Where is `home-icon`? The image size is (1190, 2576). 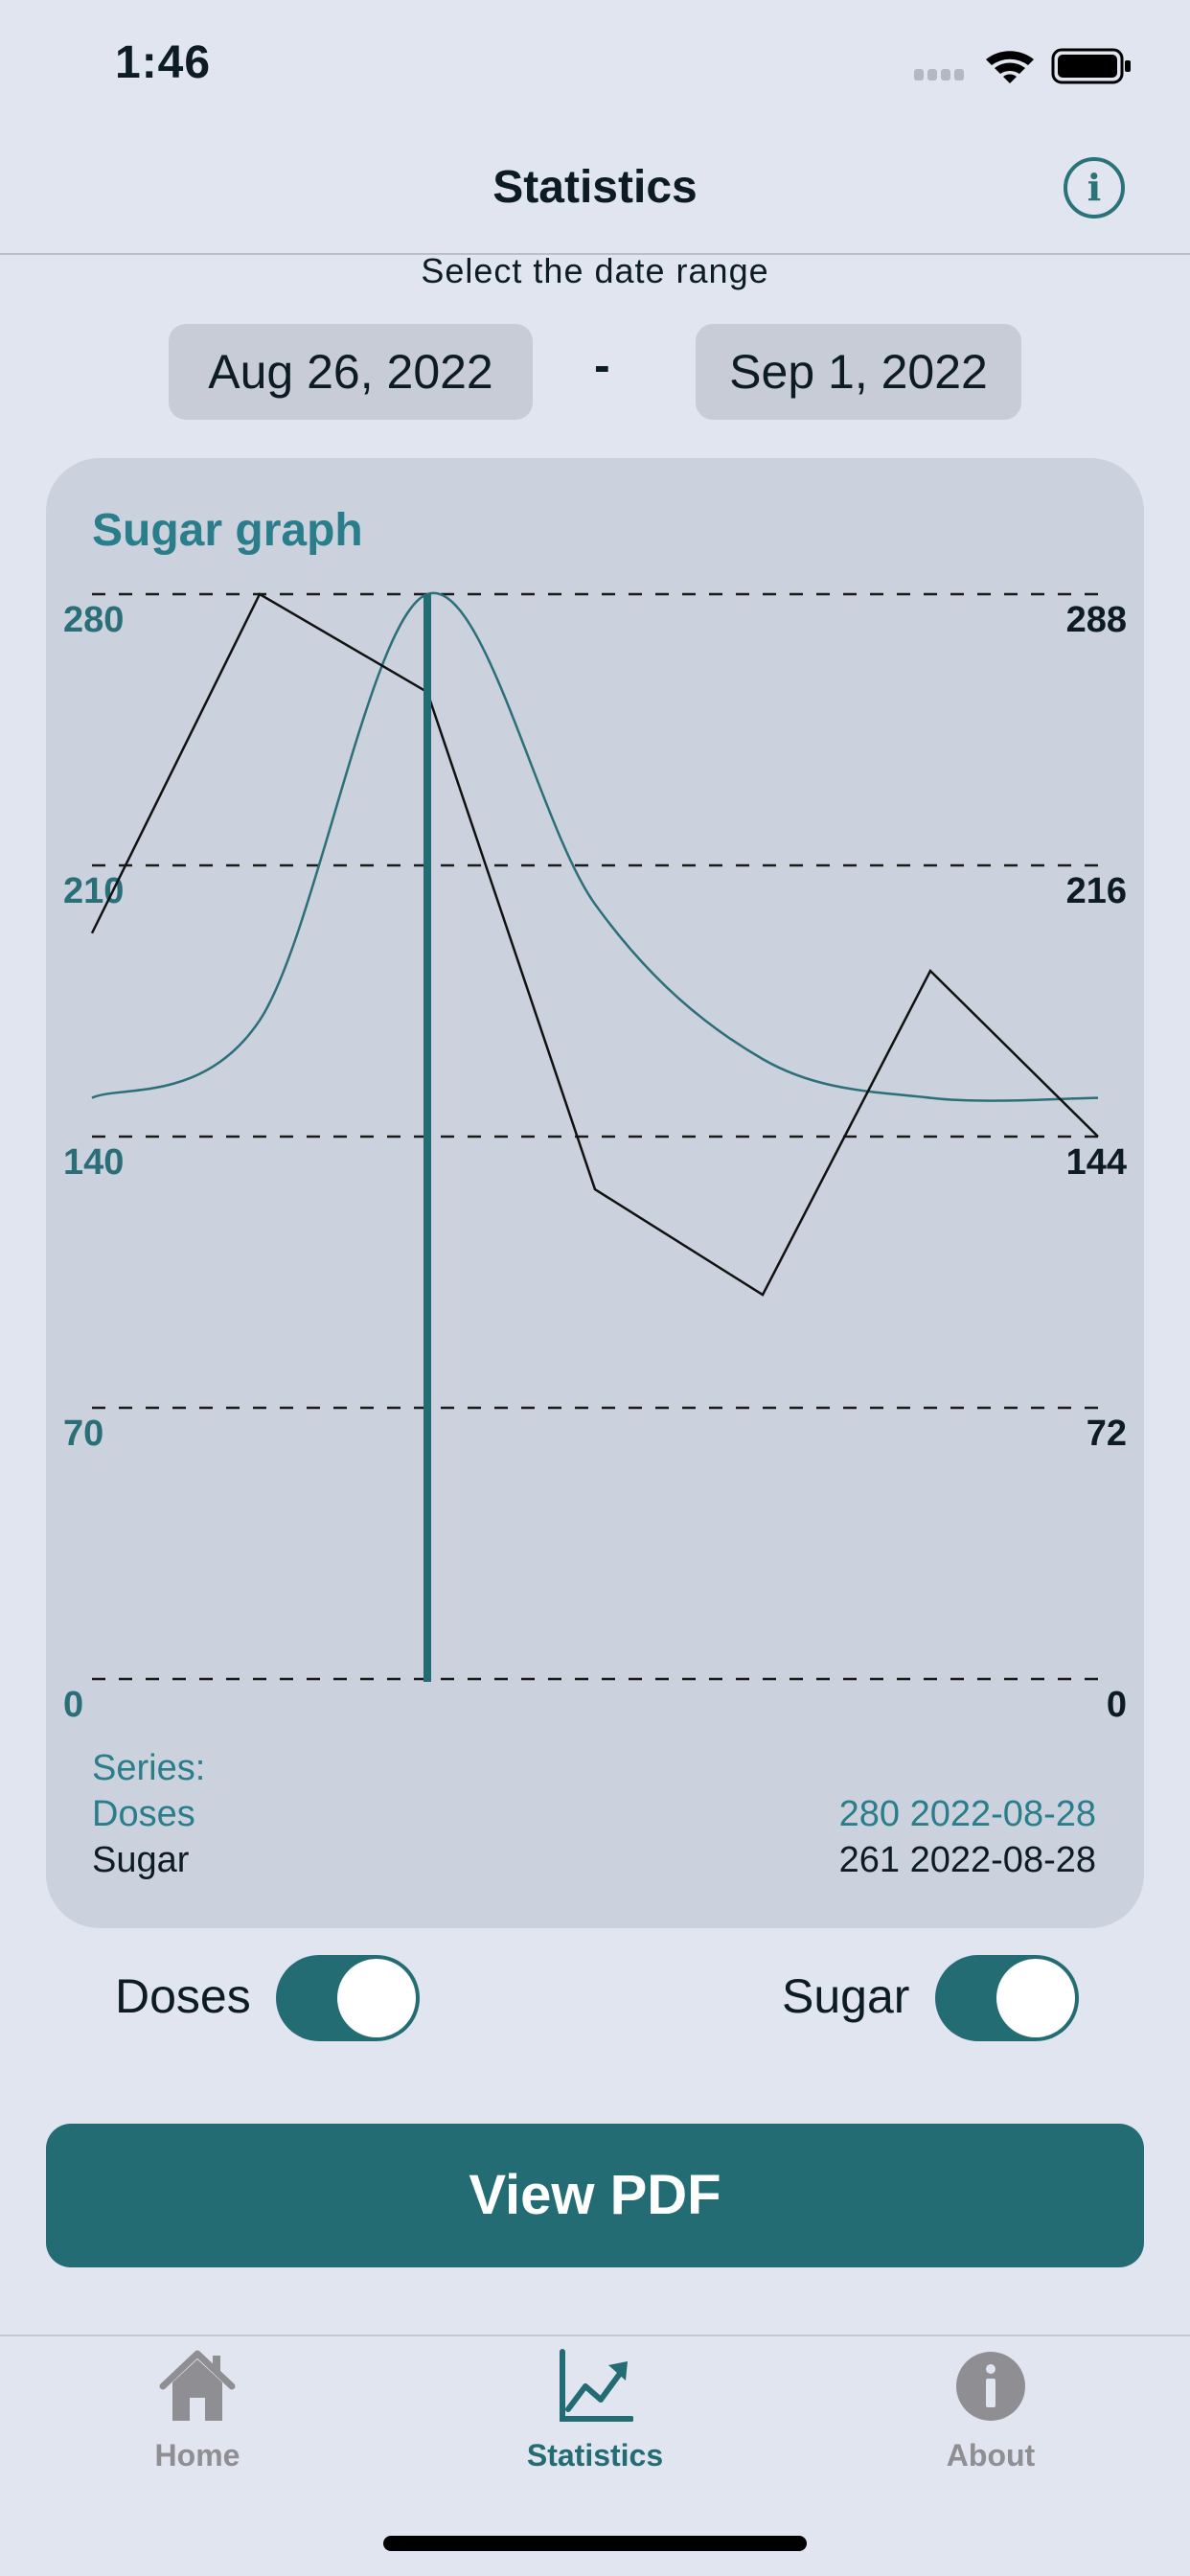 home-icon is located at coordinates (198, 2386).